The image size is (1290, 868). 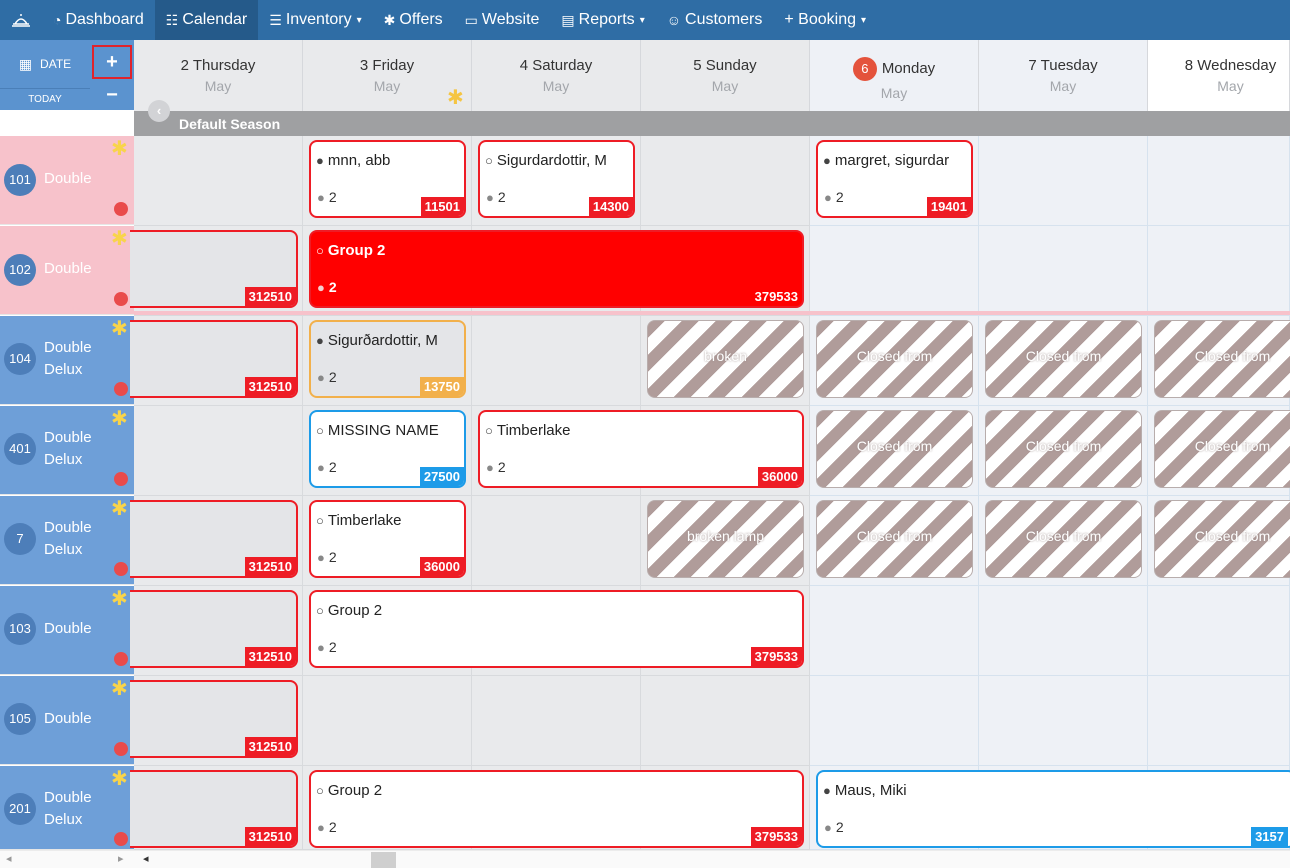 What do you see at coordinates (159, 111) in the screenshot?
I see `chevron-left-icon: ‹` at bounding box center [159, 111].